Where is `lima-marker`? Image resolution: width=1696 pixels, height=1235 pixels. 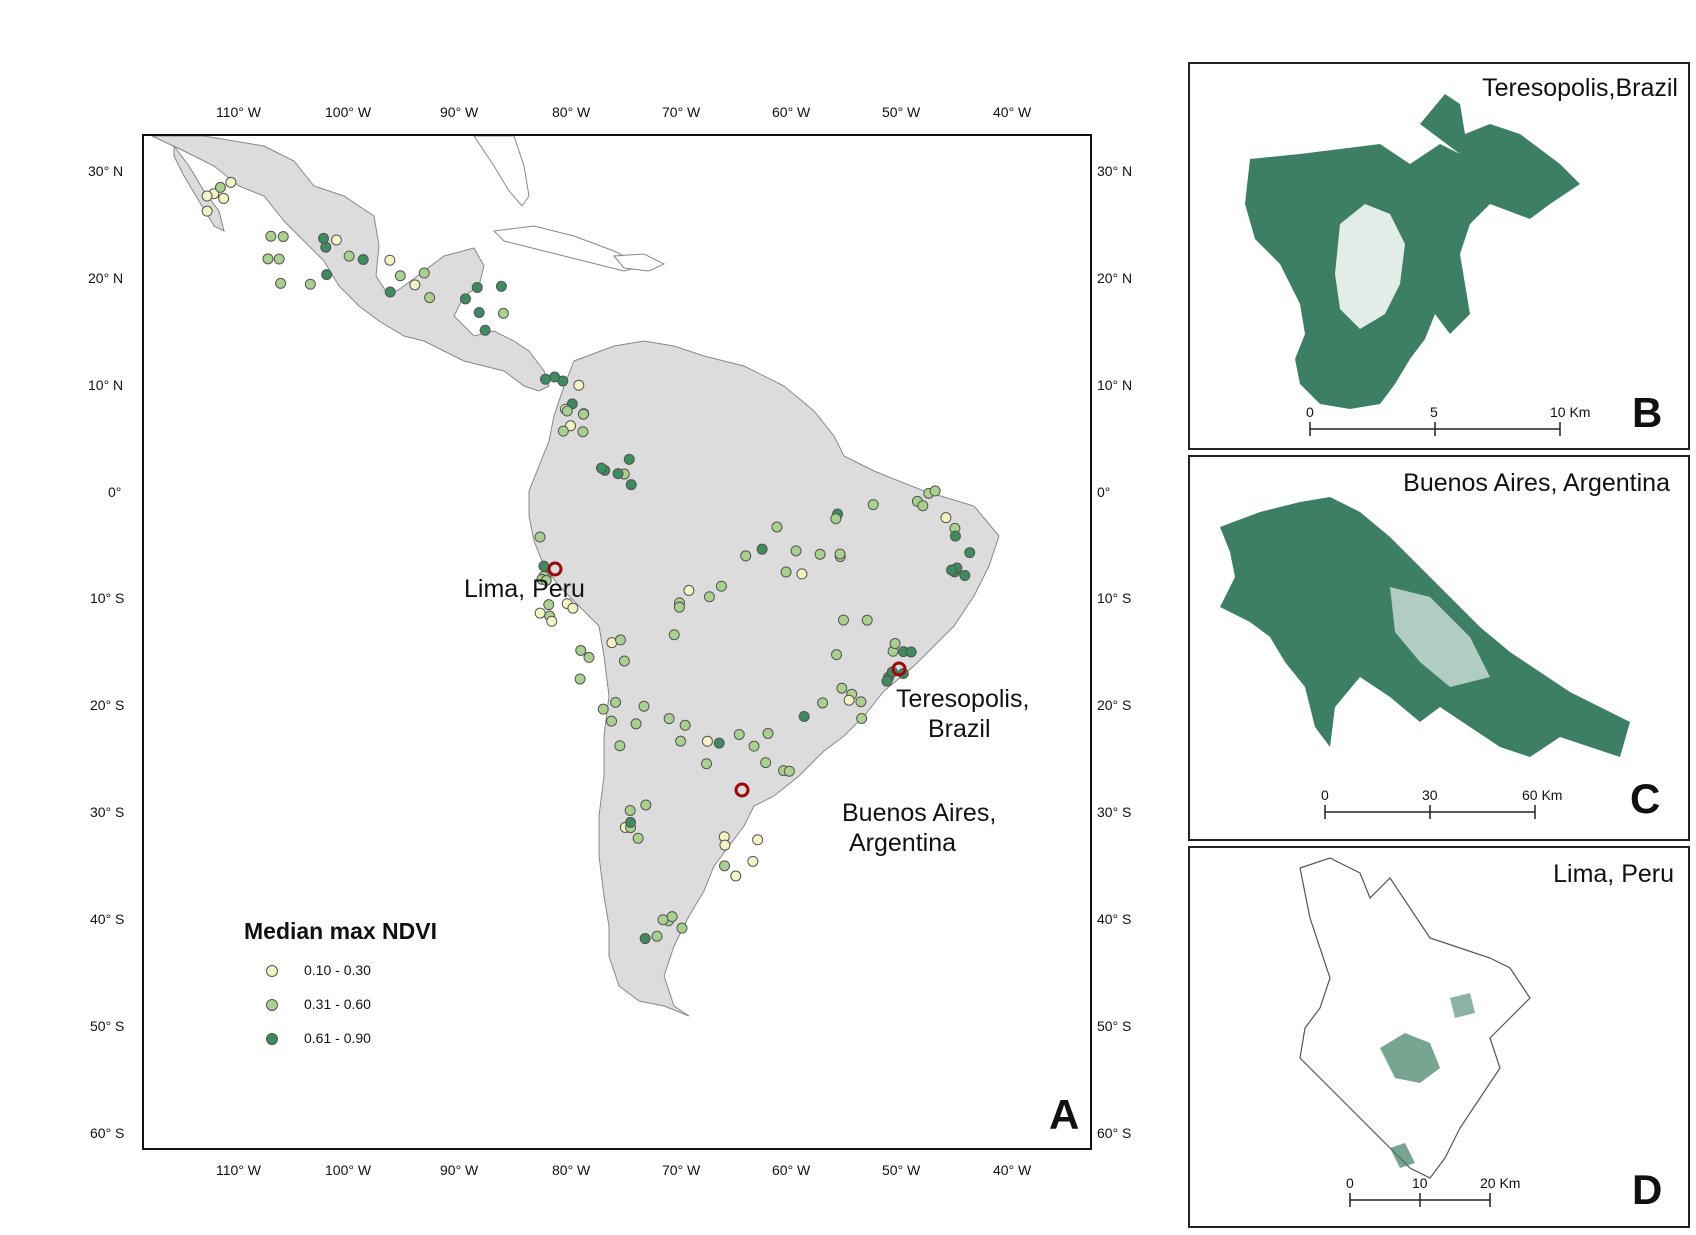 lima-marker is located at coordinates (555, 569).